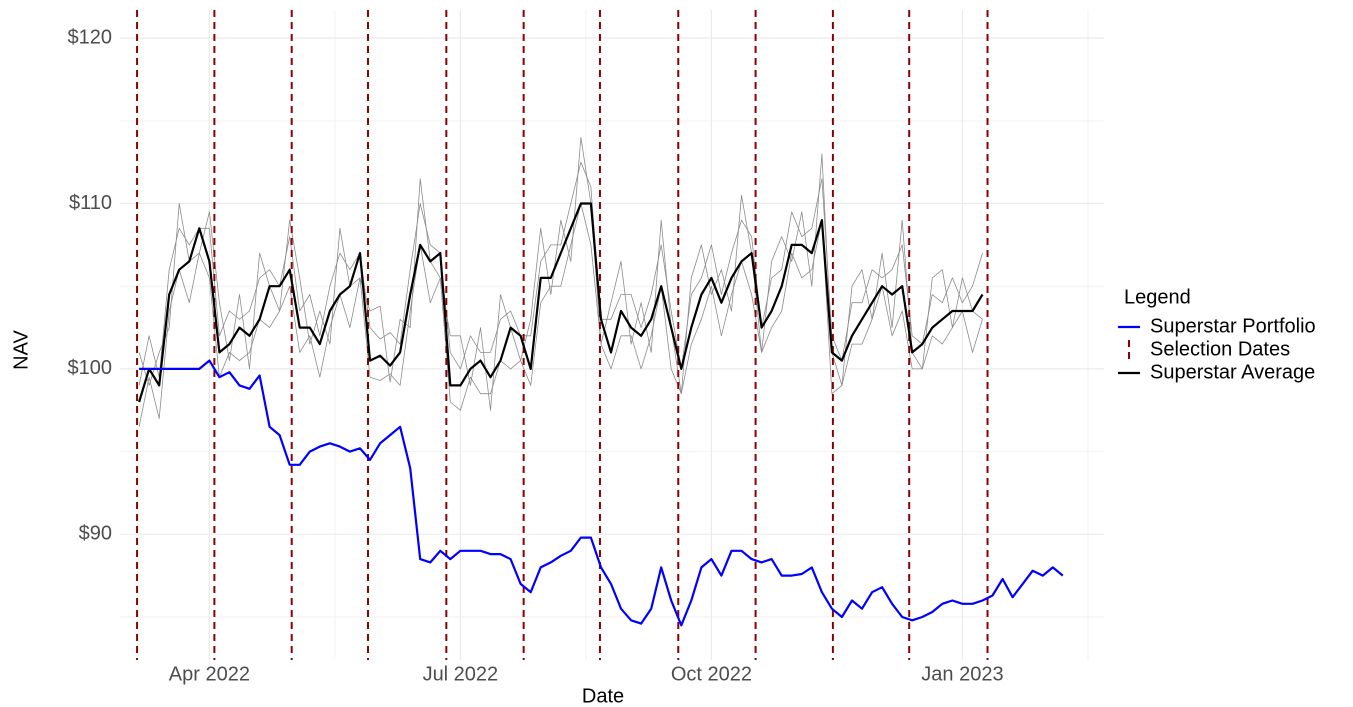  I want to click on y-axis-label: NAV, so click(21, 350).